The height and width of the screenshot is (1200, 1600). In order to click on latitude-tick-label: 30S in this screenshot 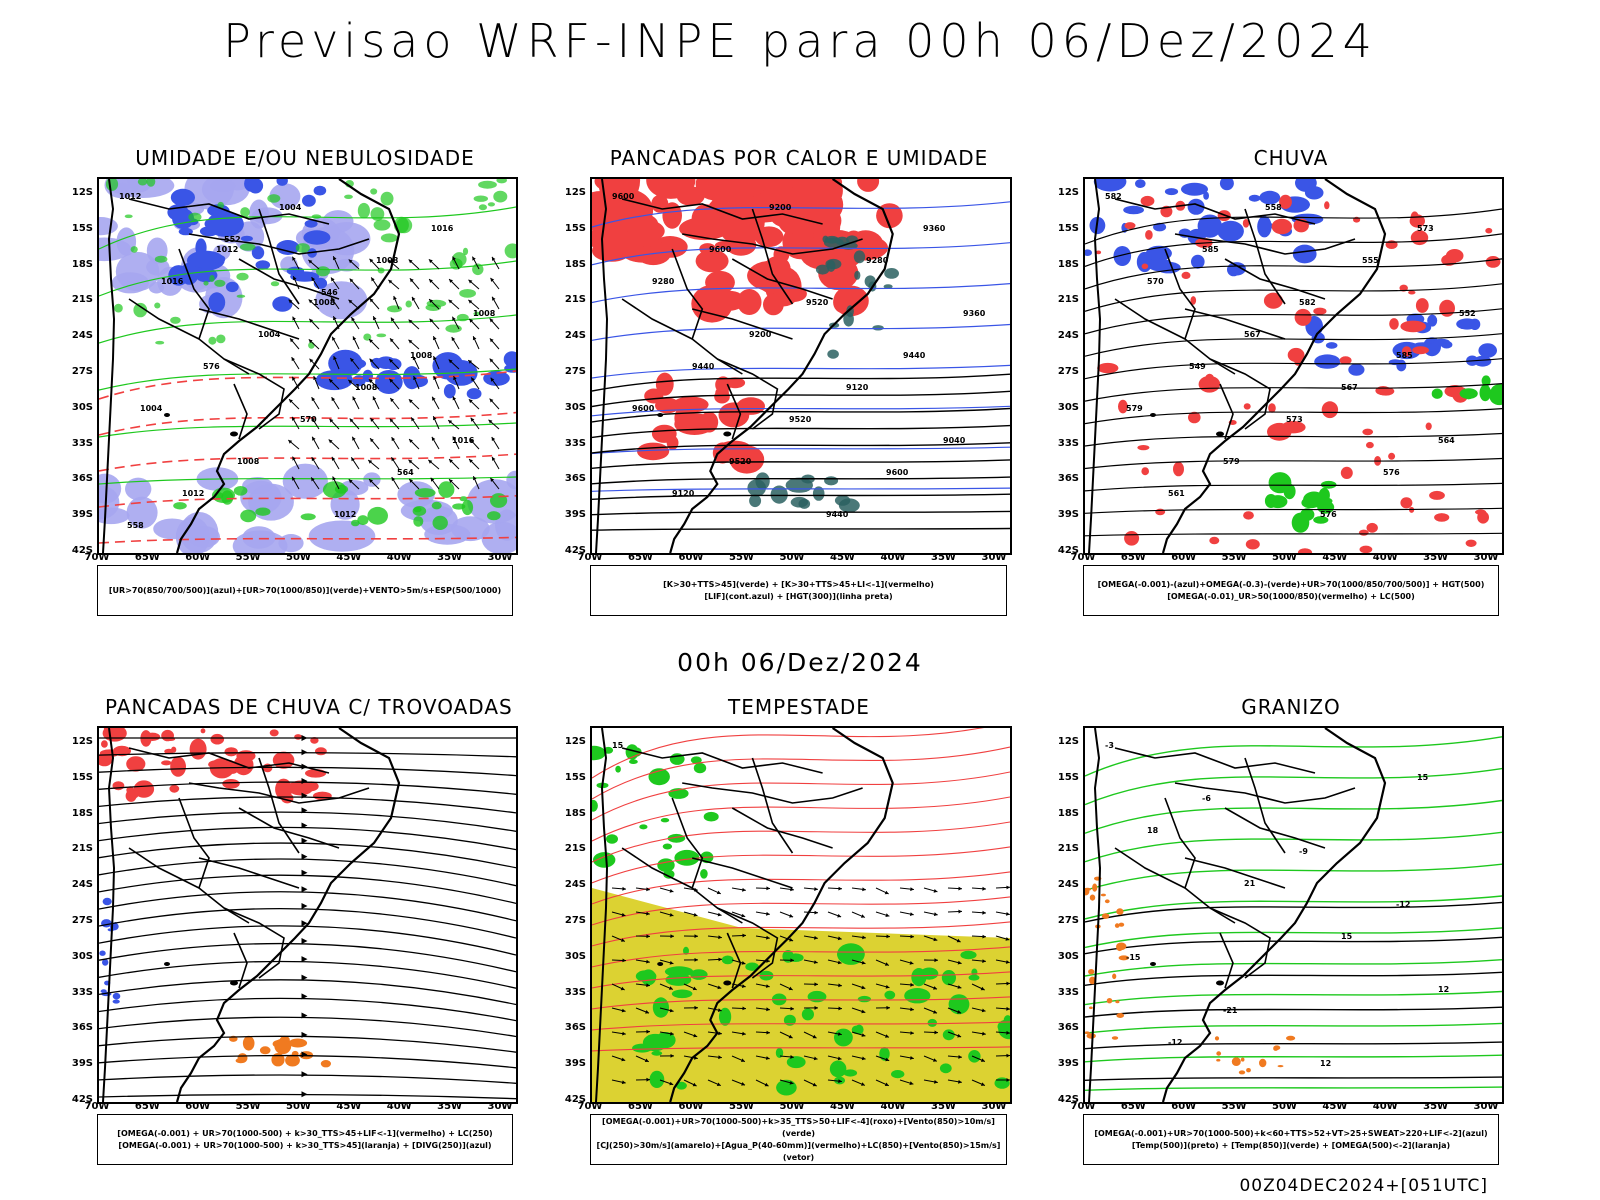, I will do `click(575, 956)`.